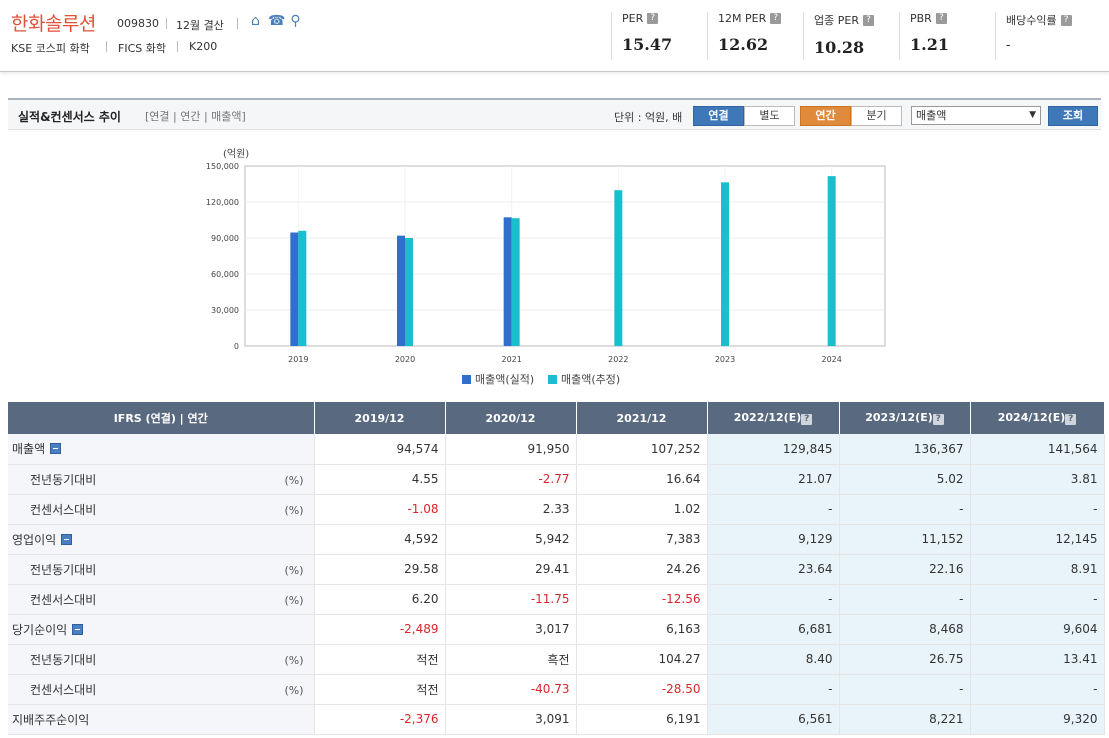 This screenshot has height=738, width=1109. I want to click on phone-icon: ☎, so click(277, 21).